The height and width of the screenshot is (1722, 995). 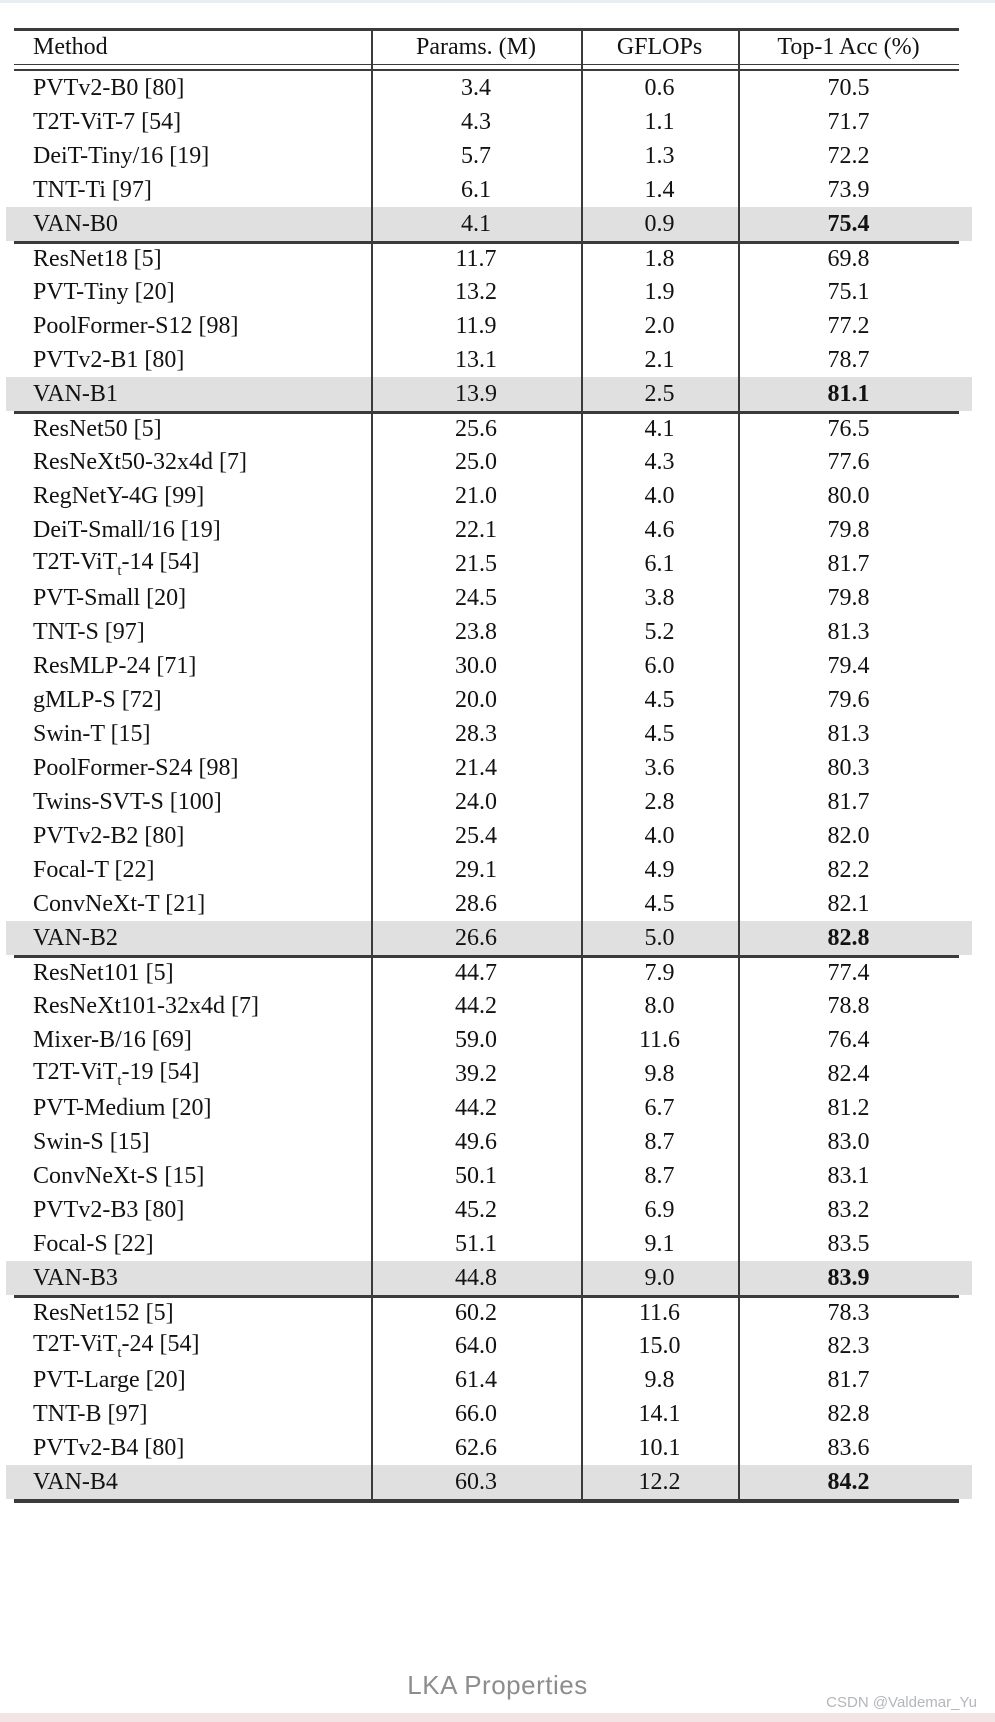 I want to click on gflops-cell: 4.0, so click(x=659, y=835).